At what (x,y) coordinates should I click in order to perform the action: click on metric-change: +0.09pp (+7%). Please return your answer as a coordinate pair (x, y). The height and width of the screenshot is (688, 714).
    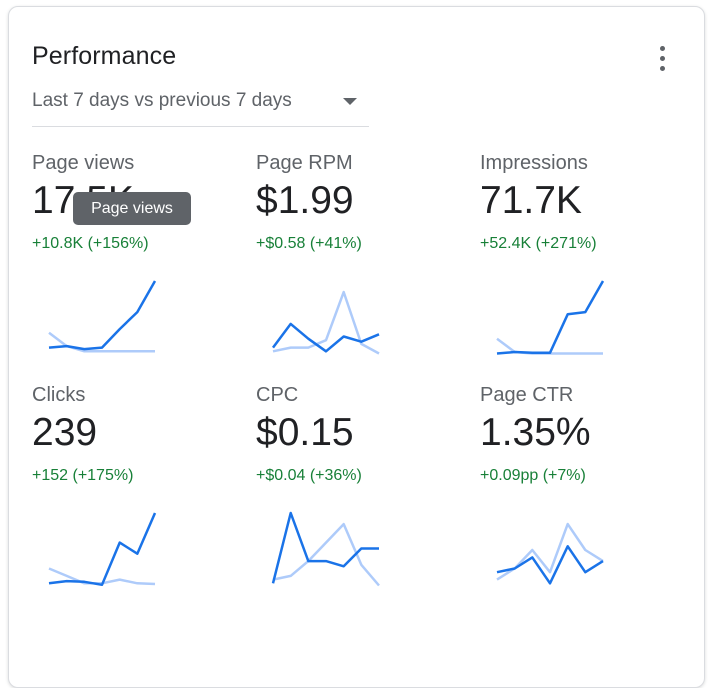
    Looking at the image, I should click on (533, 475).